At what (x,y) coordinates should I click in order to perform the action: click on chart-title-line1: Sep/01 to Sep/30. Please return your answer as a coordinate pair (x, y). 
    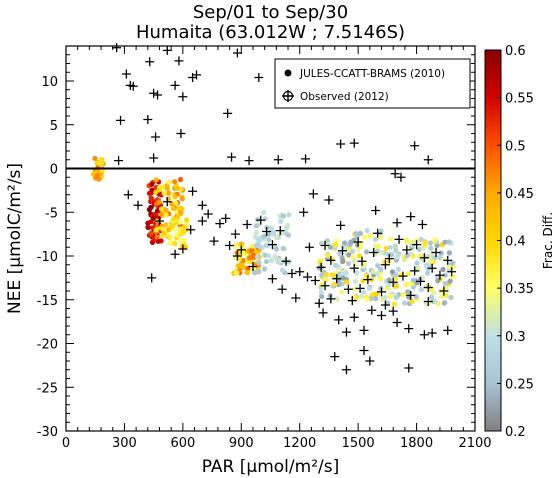
    Looking at the image, I should click on (270, 12).